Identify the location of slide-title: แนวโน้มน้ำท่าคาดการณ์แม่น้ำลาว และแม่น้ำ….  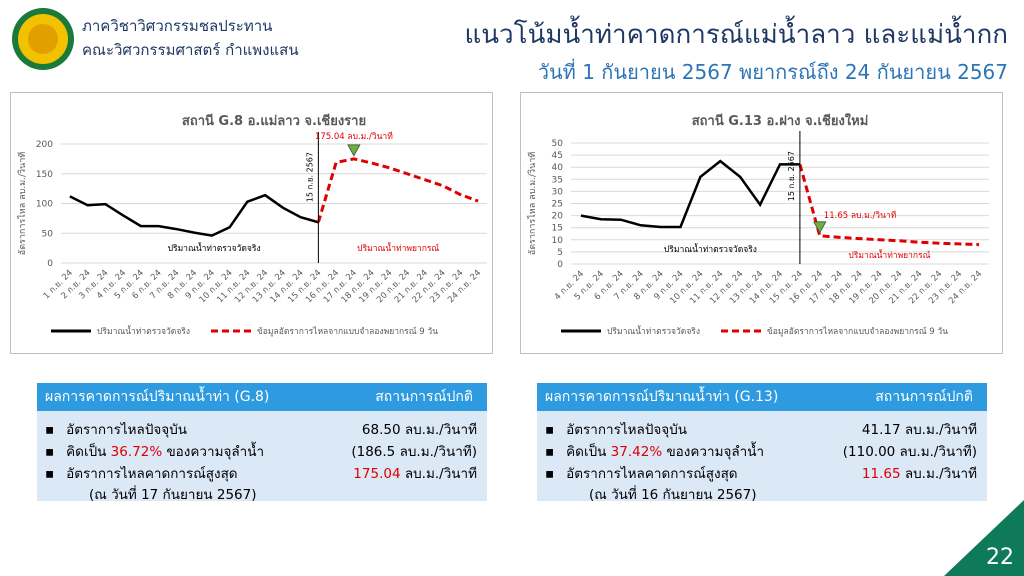
(736, 35).